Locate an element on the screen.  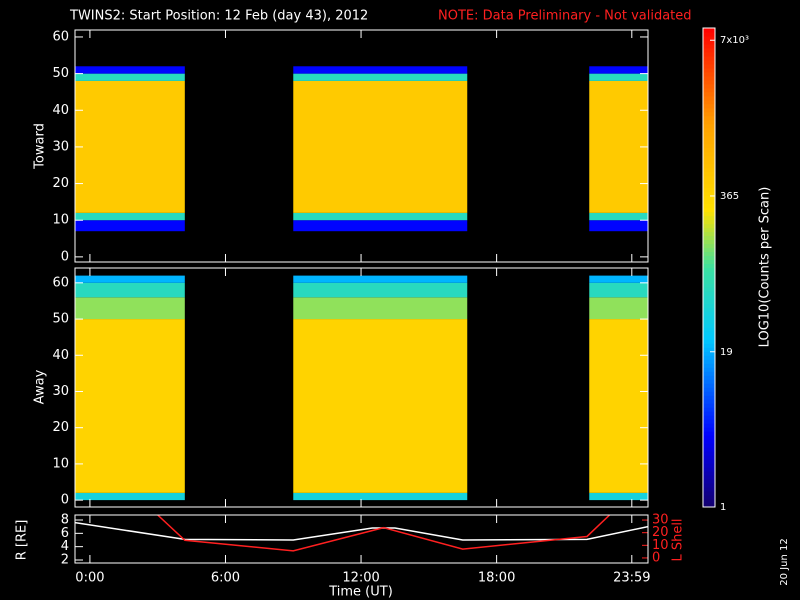
y-tick-label: 2 is located at coordinates (65, 560).